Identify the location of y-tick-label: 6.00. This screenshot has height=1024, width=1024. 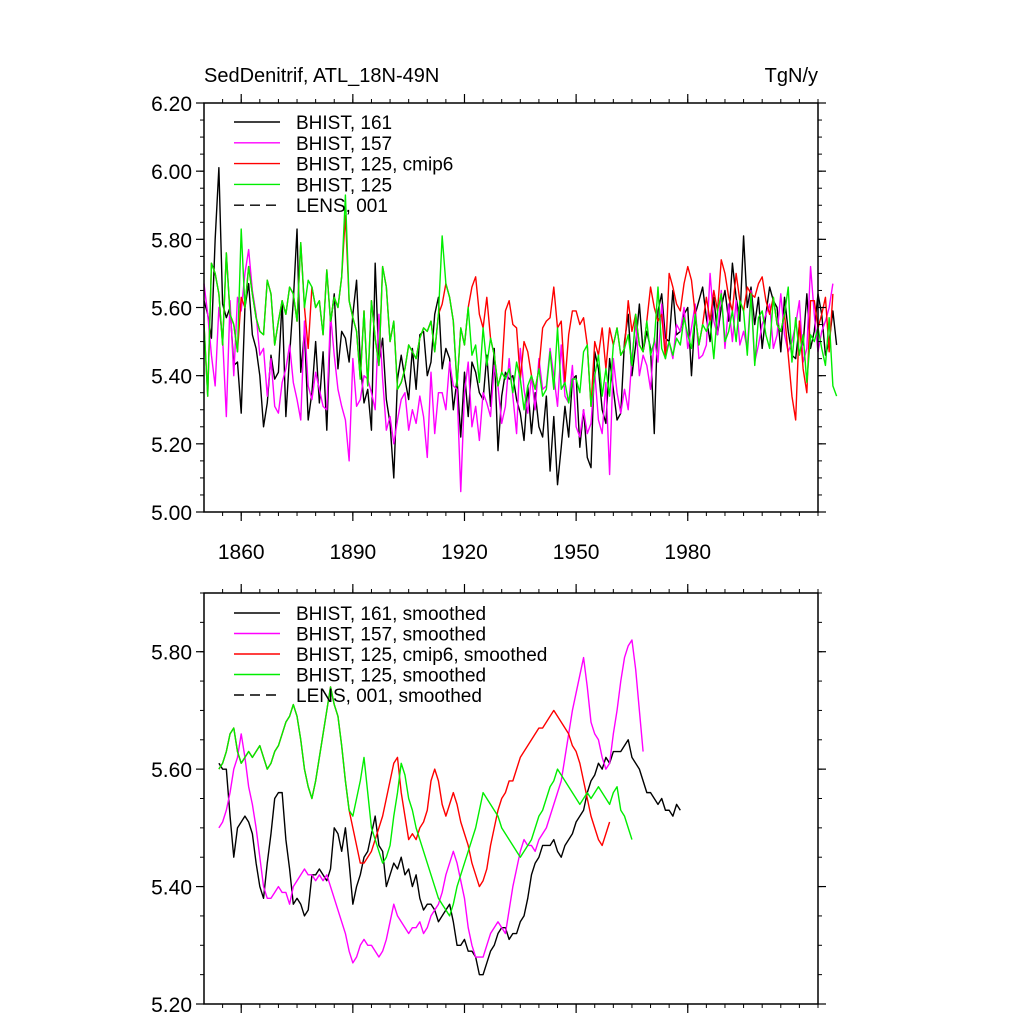
(171, 172).